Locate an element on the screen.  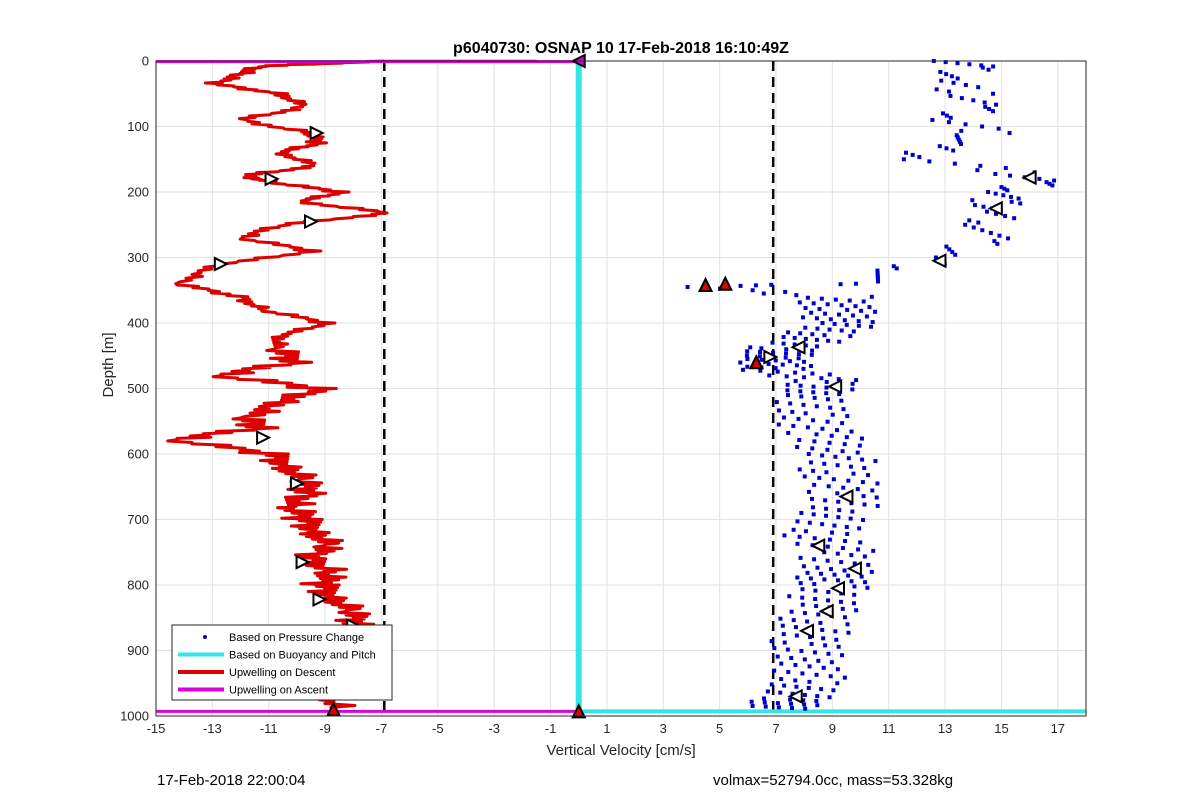
x-tick-label: 17 is located at coordinates (1058, 728).